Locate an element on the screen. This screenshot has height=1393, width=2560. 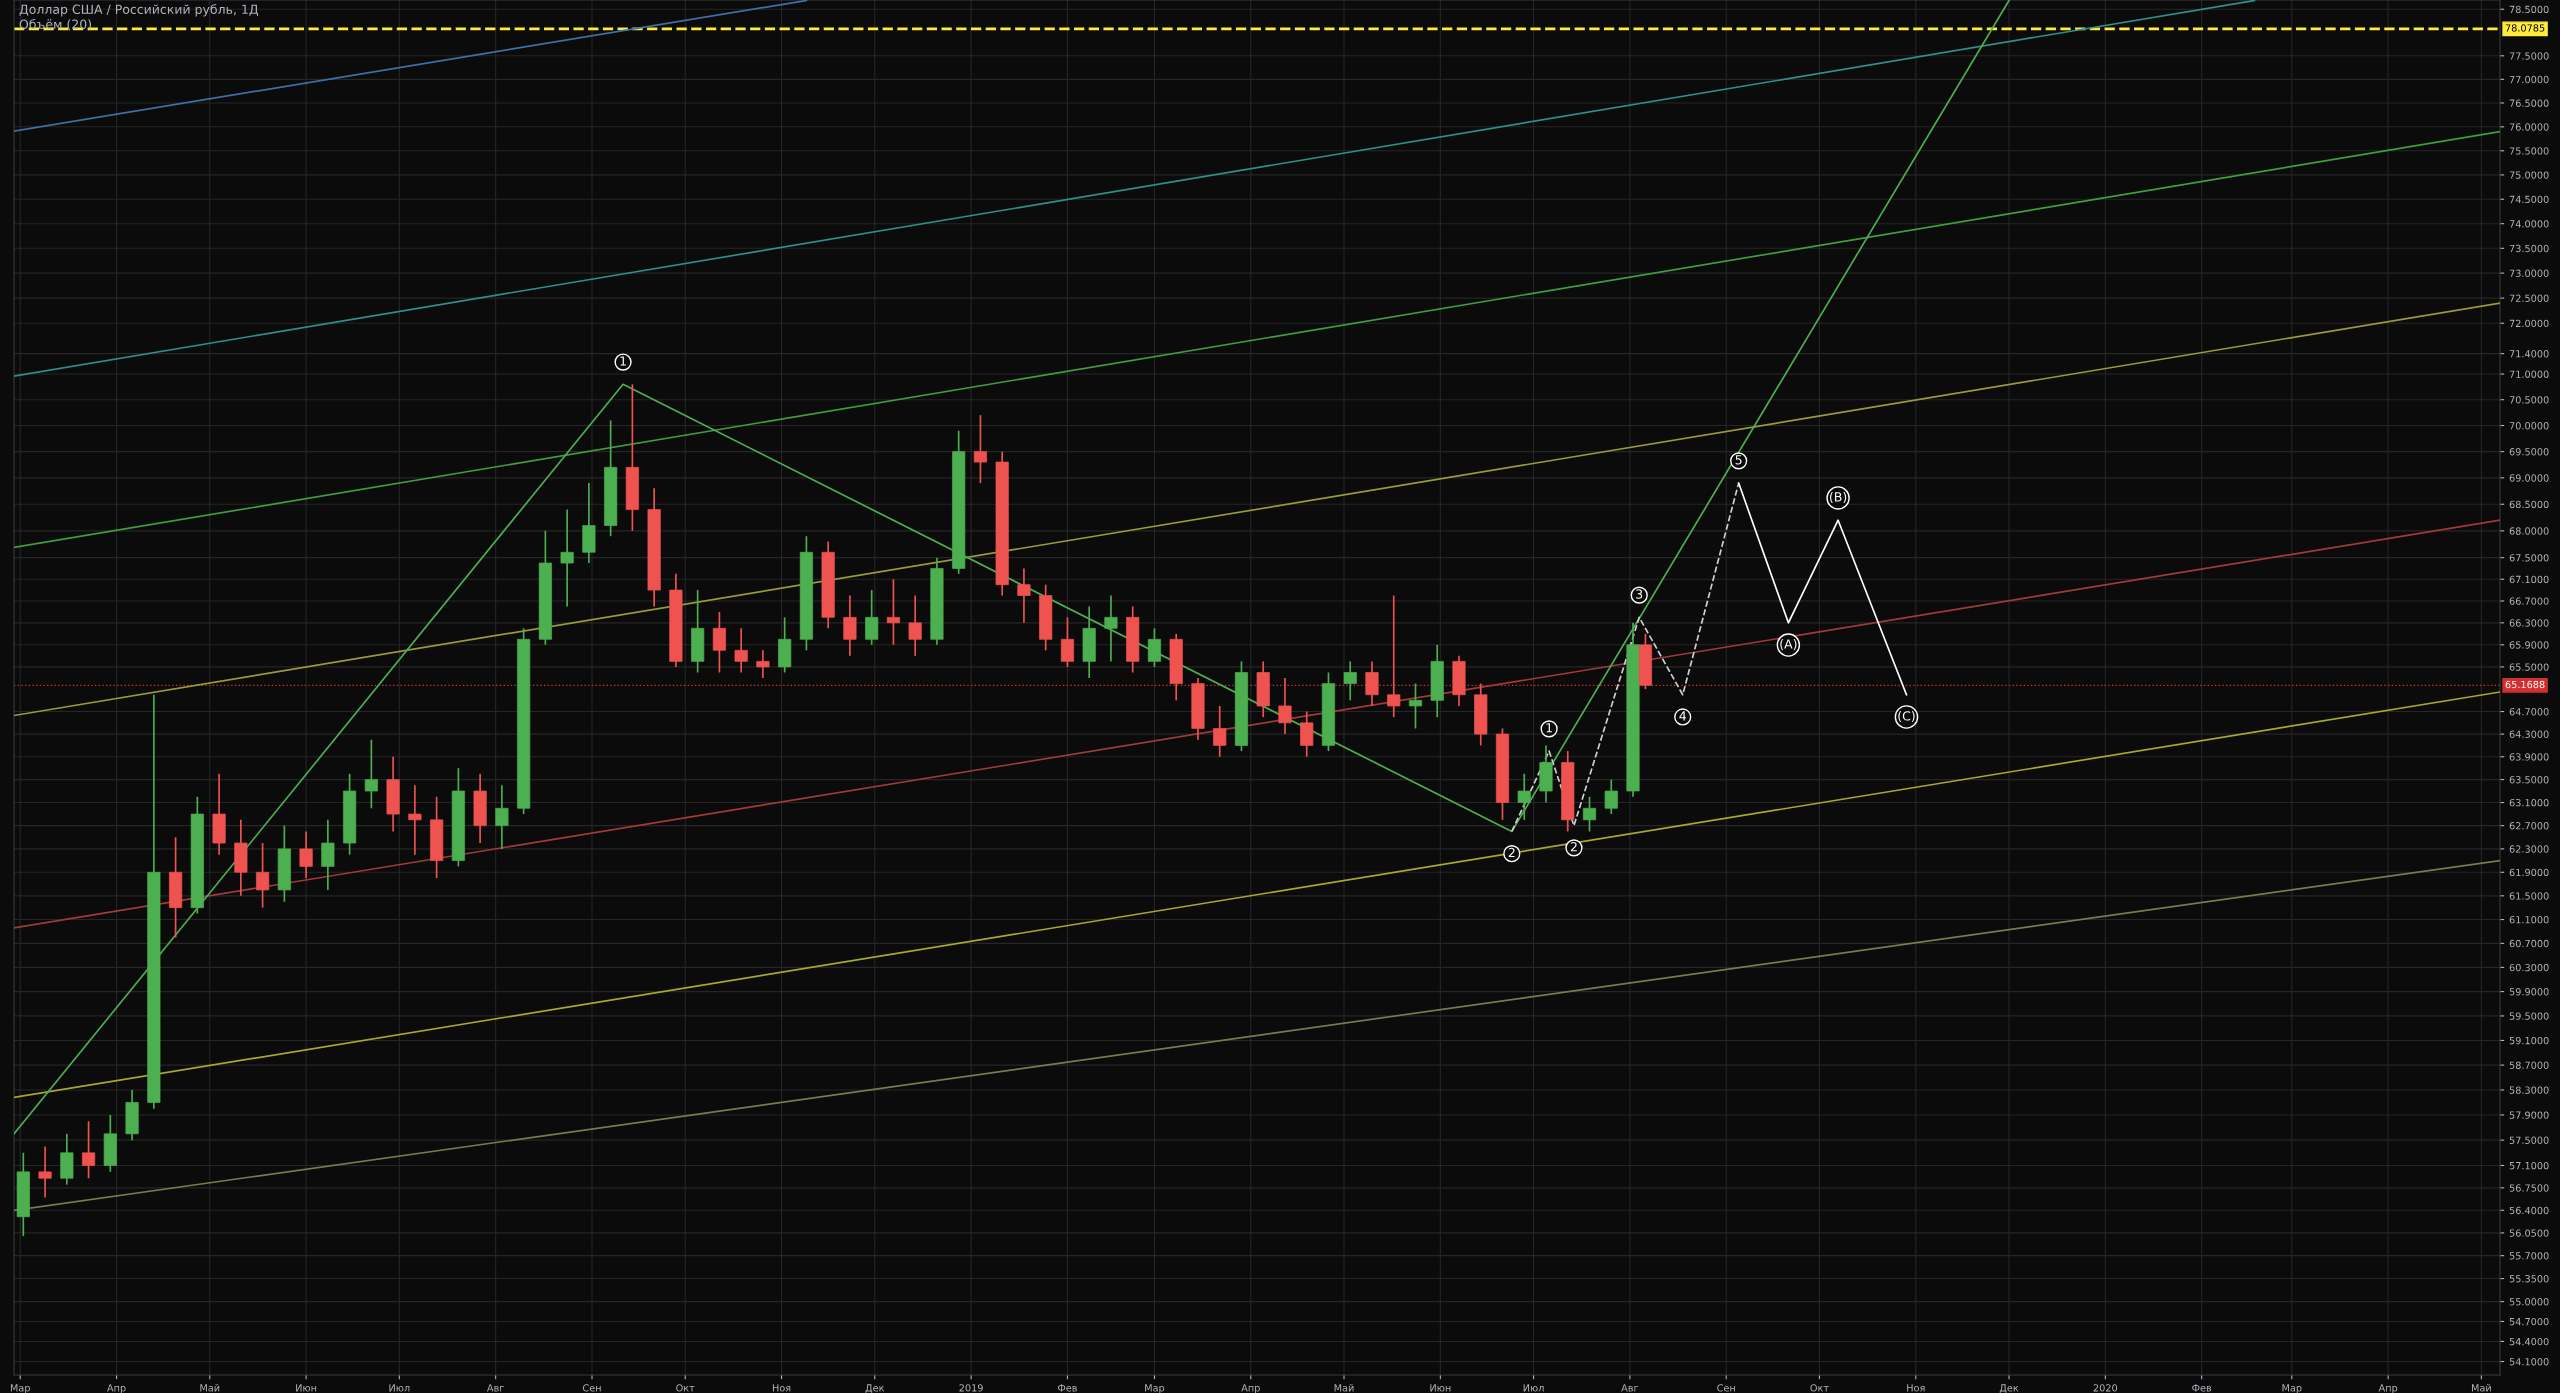
y-tick-label: 56.0500 is located at coordinates (2529, 1233).